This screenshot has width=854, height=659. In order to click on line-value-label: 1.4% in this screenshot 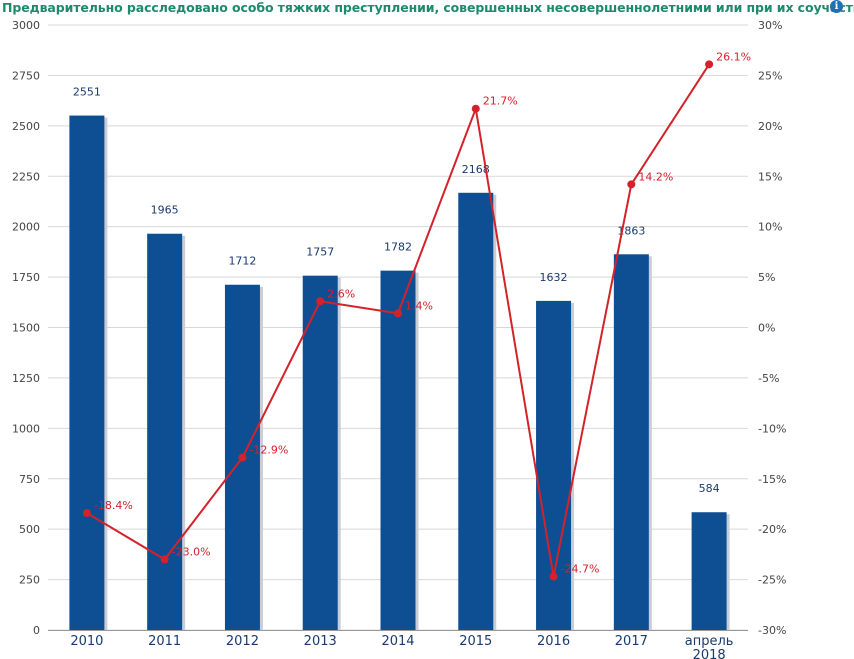, I will do `click(419, 305)`.